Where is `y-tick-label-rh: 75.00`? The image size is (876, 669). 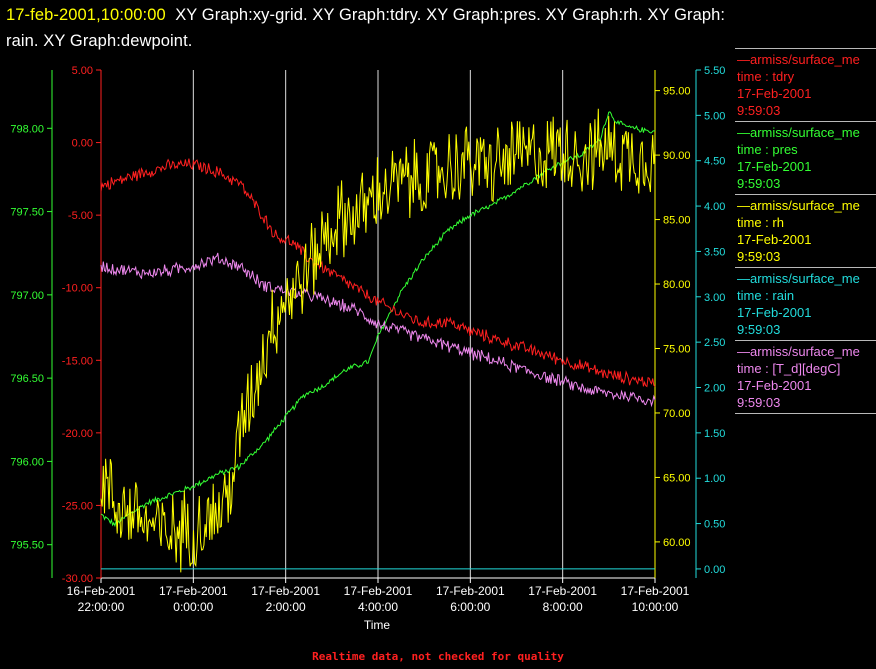
y-tick-label-rh: 75.00 is located at coordinates (677, 349).